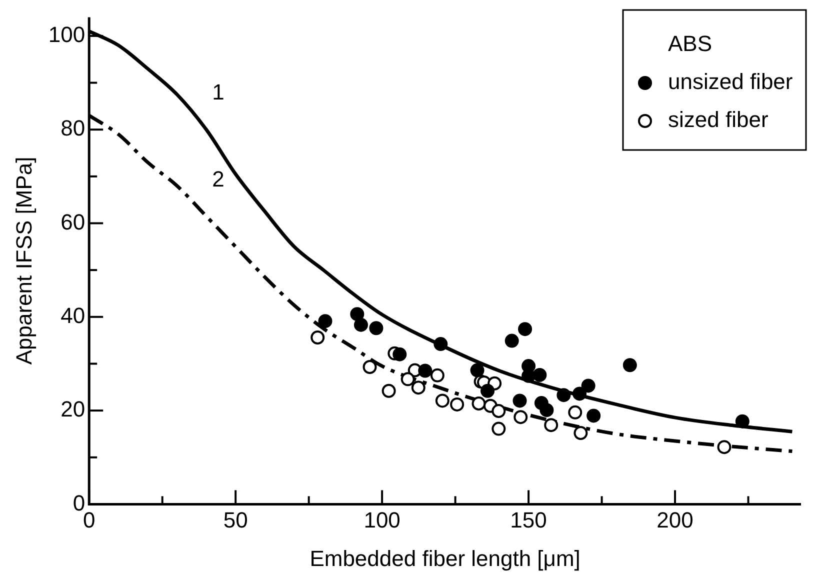  What do you see at coordinates (718, 119) in the screenshot?
I see `legend-label: sized fiber` at bounding box center [718, 119].